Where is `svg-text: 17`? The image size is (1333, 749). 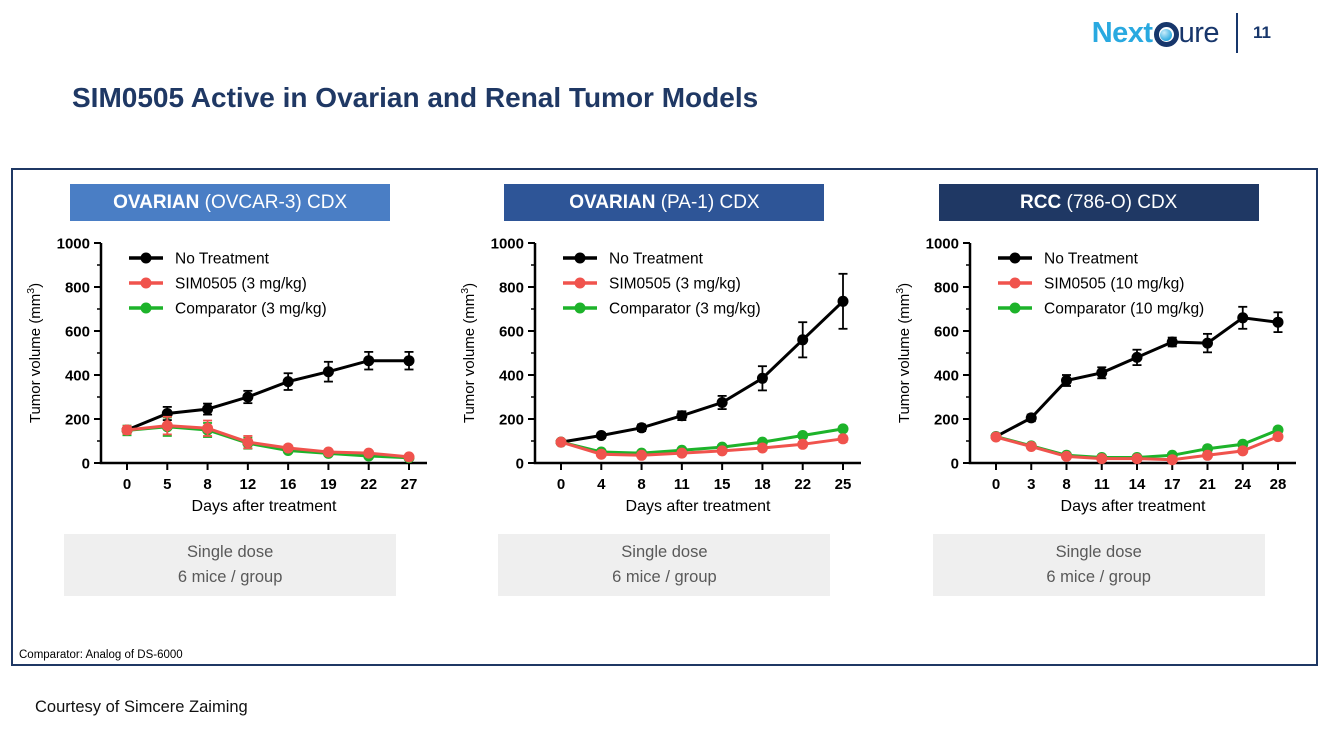
svg-text: 17 is located at coordinates (1172, 484).